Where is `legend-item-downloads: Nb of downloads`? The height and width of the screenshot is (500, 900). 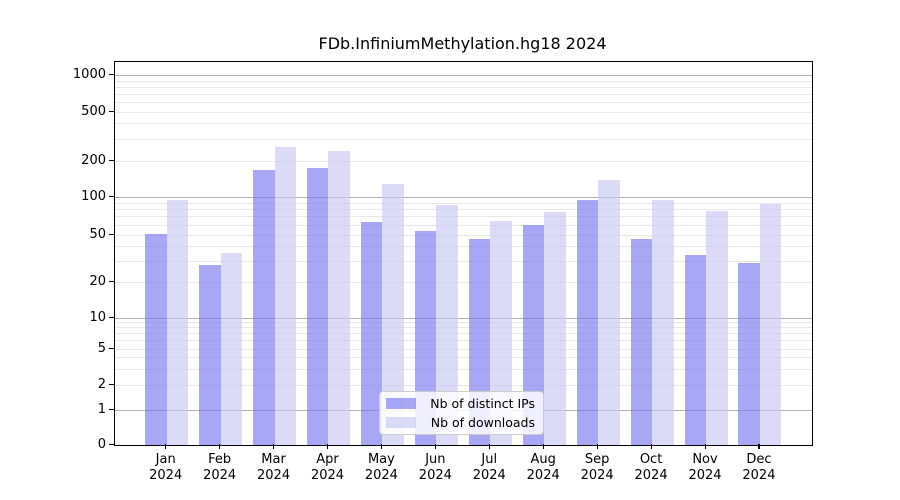
legend-item-downloads: Nb of downloads is located at coordinates (460, 423).